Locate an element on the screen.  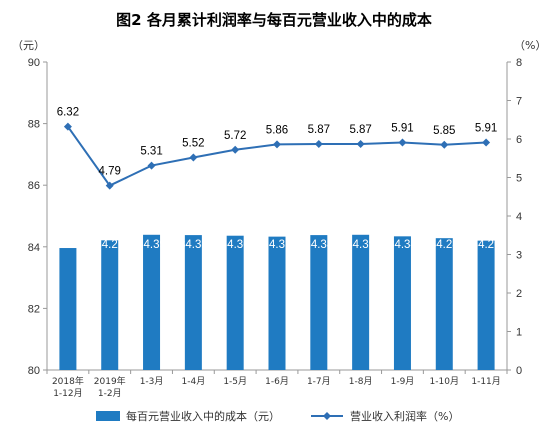
right-tick-label: 2 is located at coordinates (519, 294).